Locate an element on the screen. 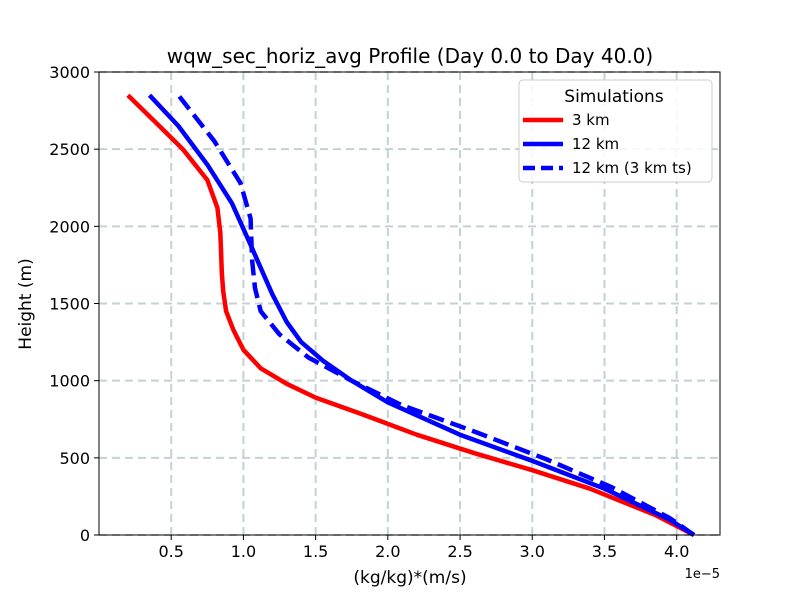 This screenshot has height=600, width=800. legend-label-12-km: 12 km is located at coordinates (595, 144).